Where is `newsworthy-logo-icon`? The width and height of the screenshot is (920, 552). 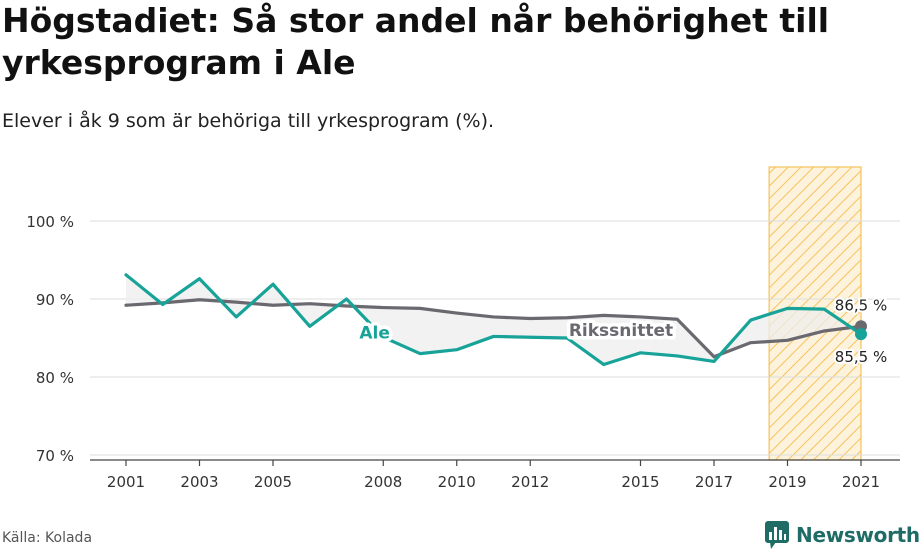 newsworthy-logo-icon is located at coordinates (777, 535).